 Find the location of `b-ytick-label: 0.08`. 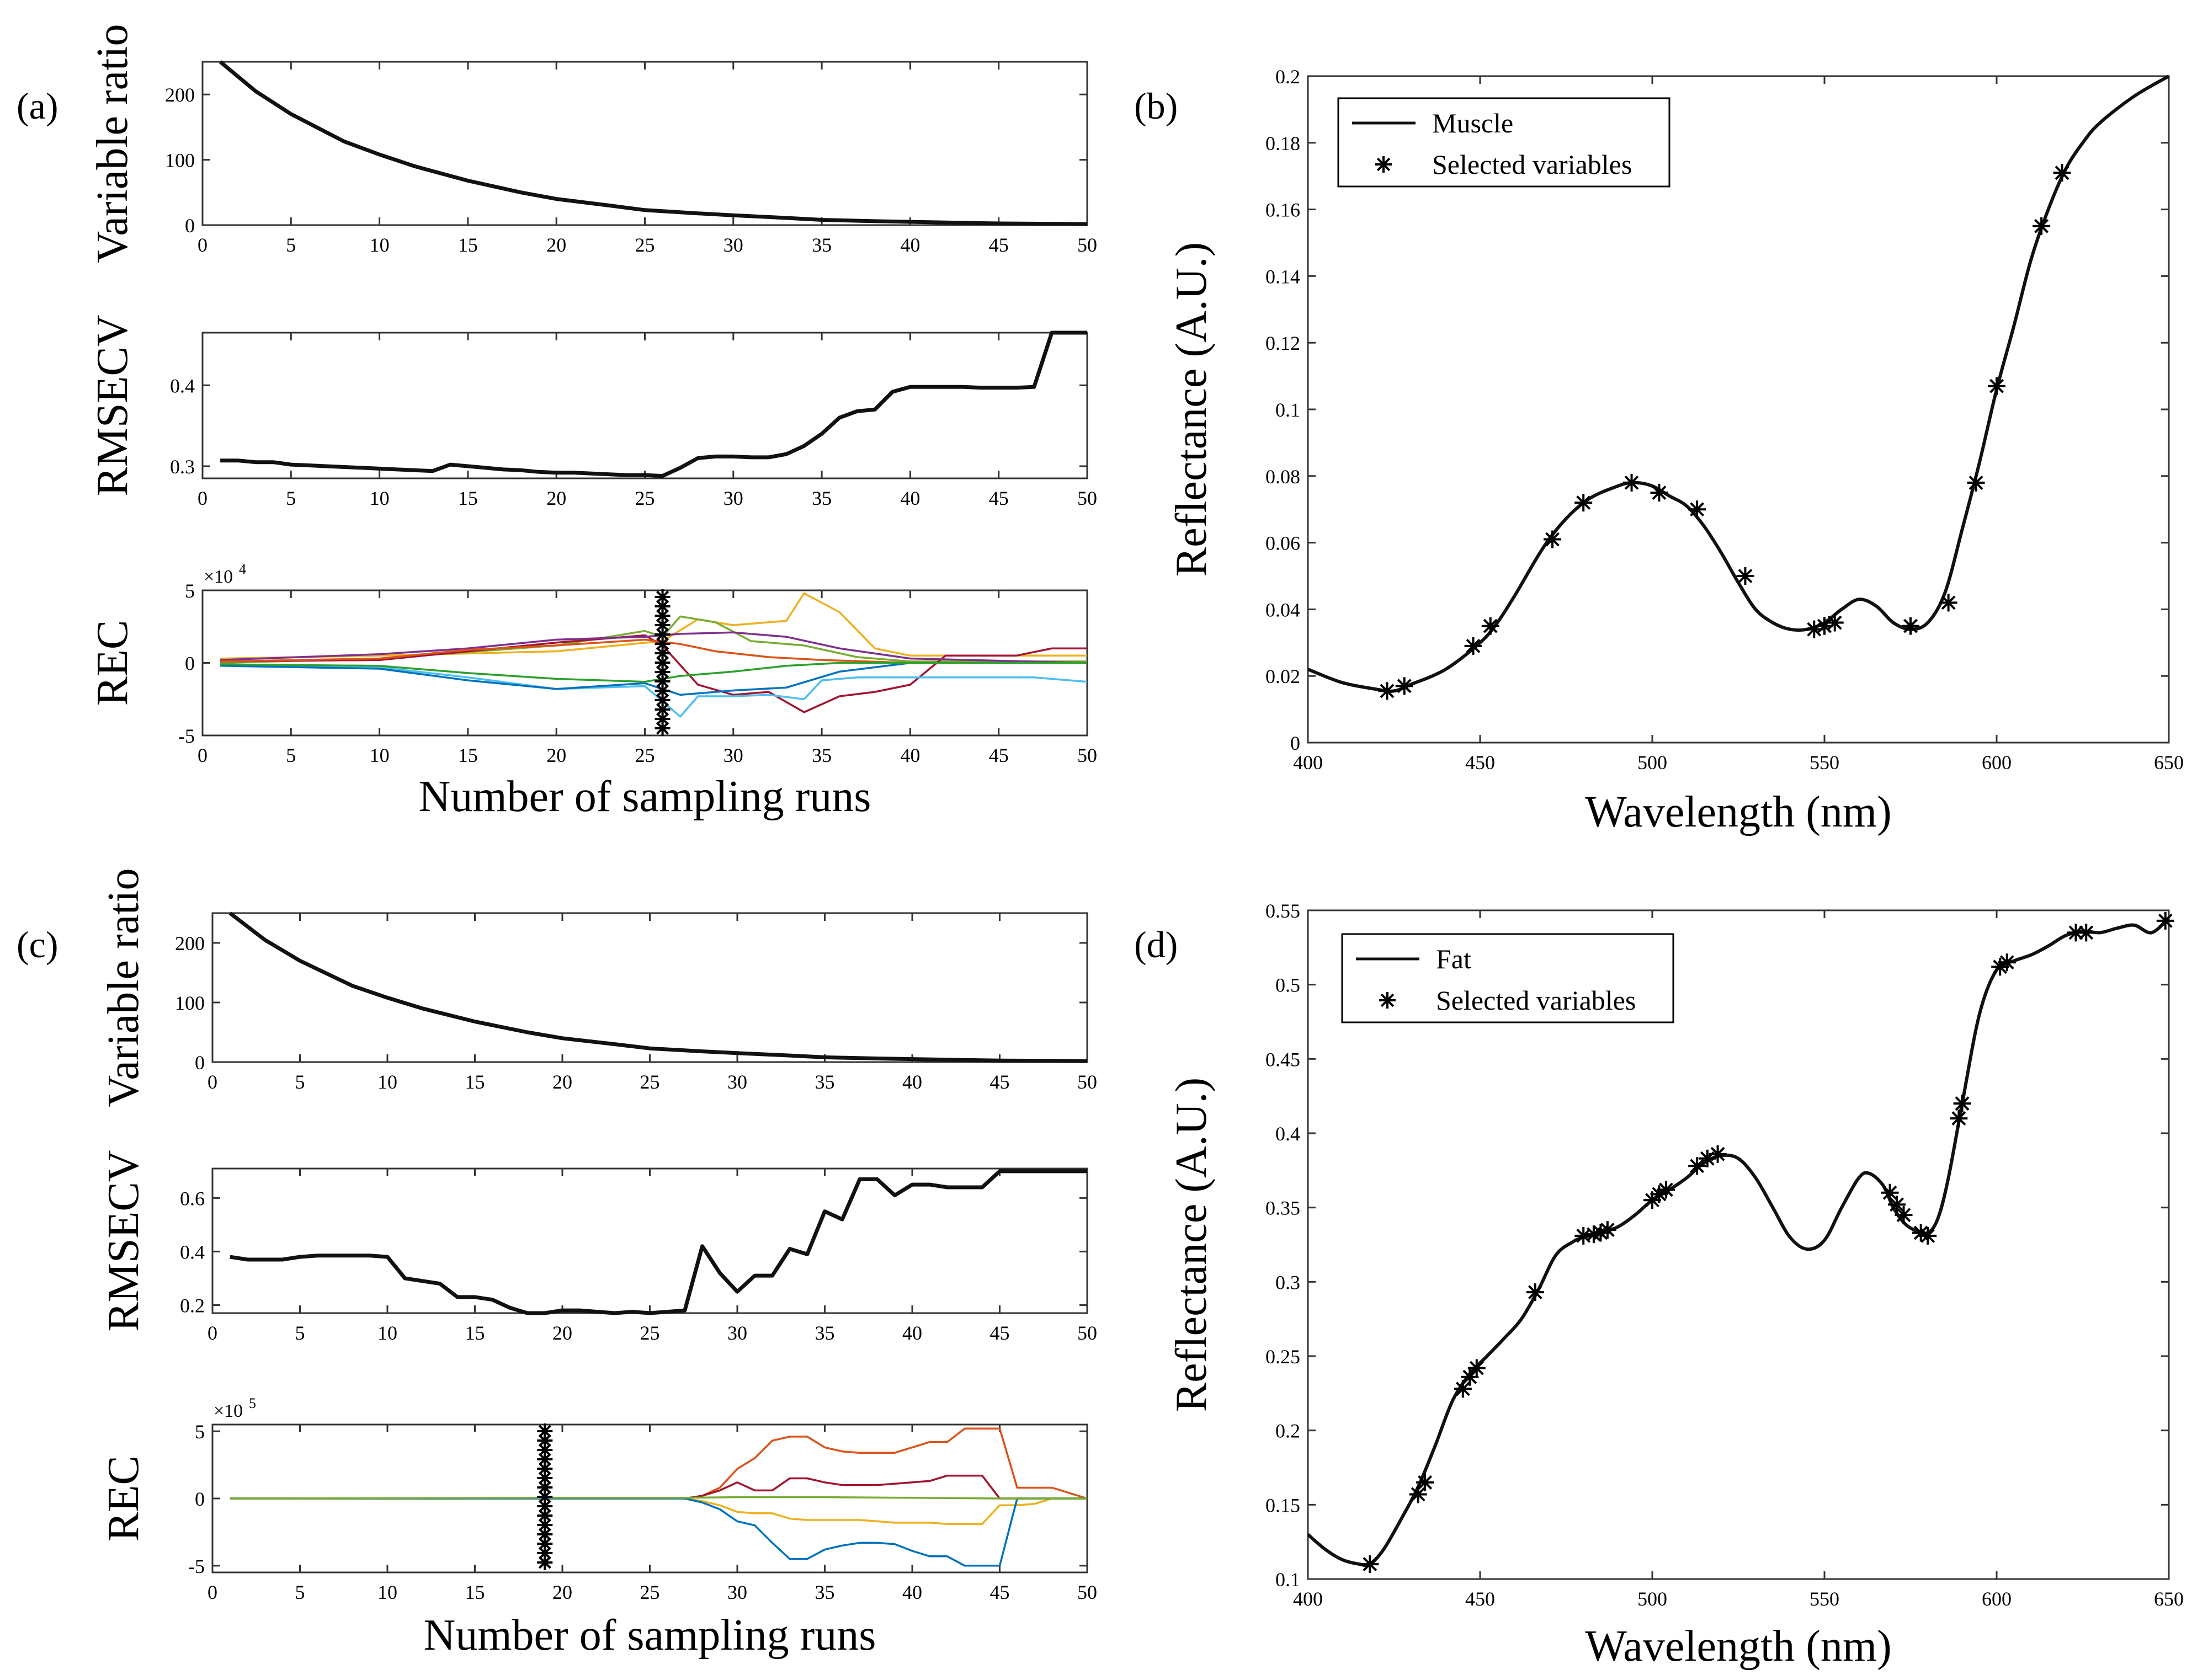

b-ytick-label: 0.08 is located at coordinates (1282, 477).